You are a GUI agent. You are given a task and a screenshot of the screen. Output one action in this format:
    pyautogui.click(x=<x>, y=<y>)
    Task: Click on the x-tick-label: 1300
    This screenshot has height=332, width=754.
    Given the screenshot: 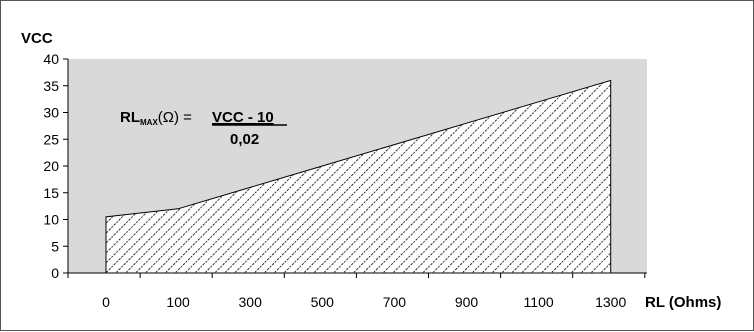 What is the action you would take?
    pyautogui.click(x=610, y=302)
    